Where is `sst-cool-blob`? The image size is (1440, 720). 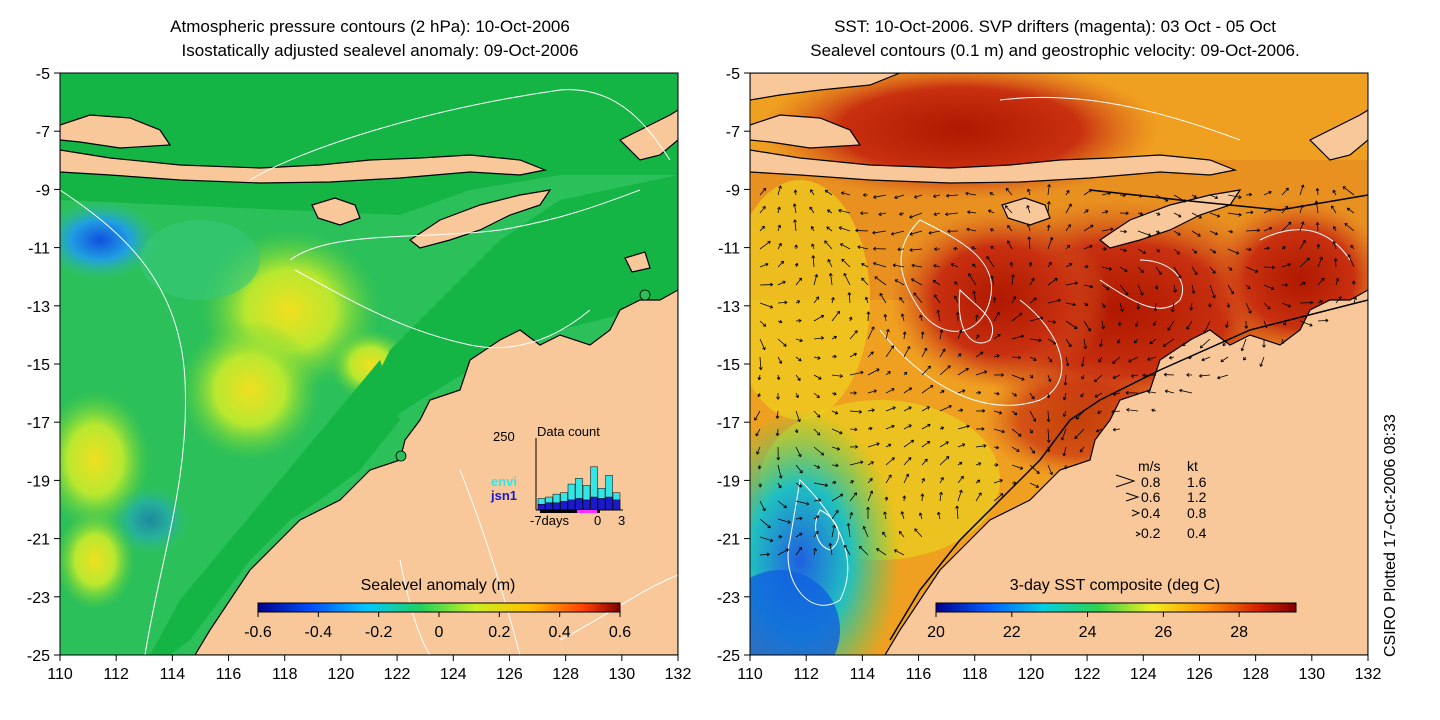
sst-cool-blob is located at coordinates (795, 612).